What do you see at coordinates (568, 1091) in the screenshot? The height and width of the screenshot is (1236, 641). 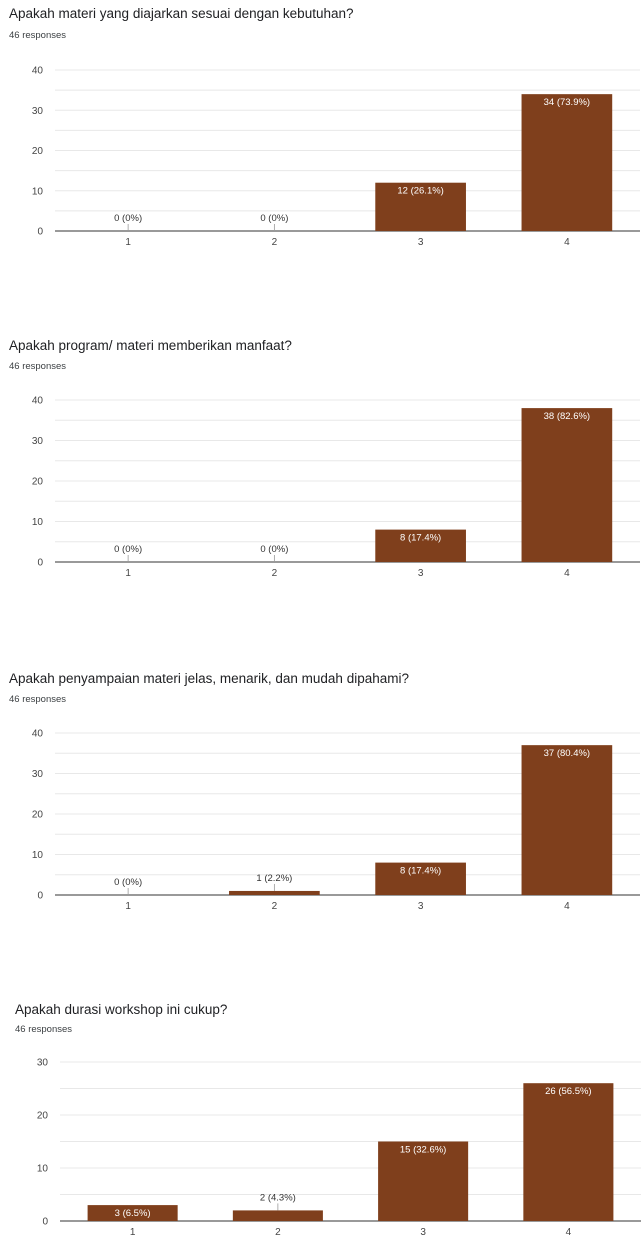 I see `data-label: 26 (56.5%)` at bounding box center [568, 1091].